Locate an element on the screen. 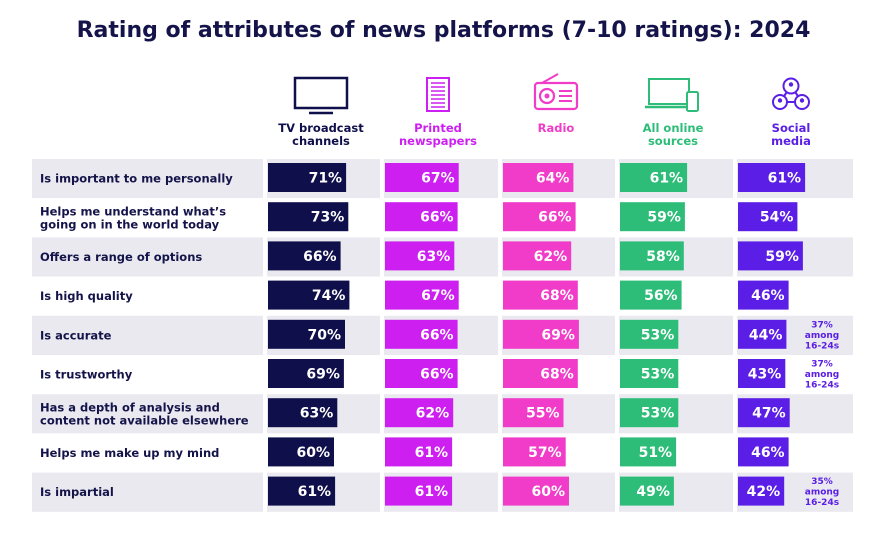 The width and height of the screenshot is (887, 533). radio-icon is located at coordinates (556, 92).